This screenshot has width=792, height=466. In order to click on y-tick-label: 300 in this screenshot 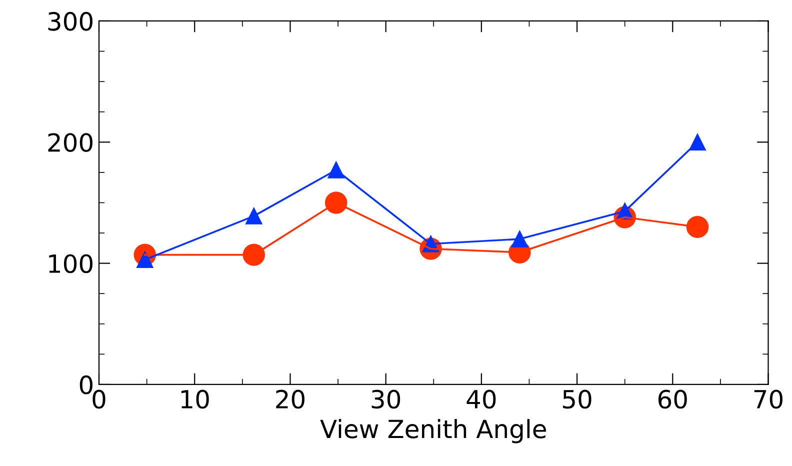, I will do `click(70, 21)`.